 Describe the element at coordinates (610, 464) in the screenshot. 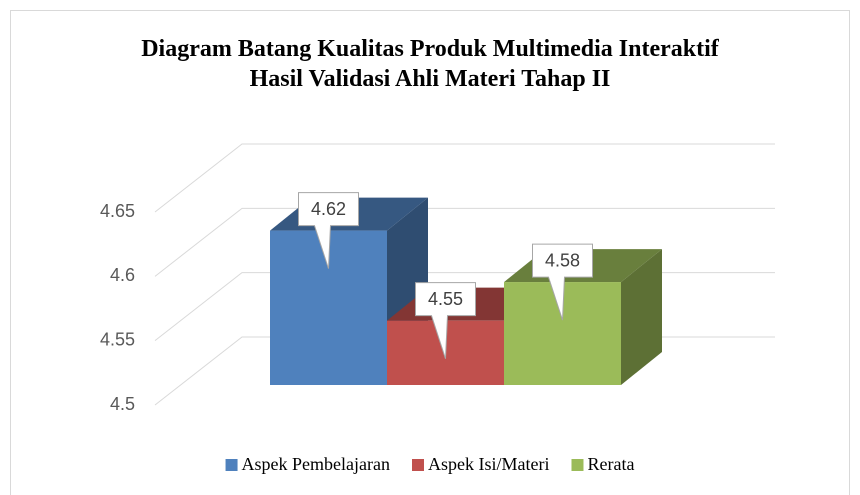

I see `legend-label: Rerata` at that location.